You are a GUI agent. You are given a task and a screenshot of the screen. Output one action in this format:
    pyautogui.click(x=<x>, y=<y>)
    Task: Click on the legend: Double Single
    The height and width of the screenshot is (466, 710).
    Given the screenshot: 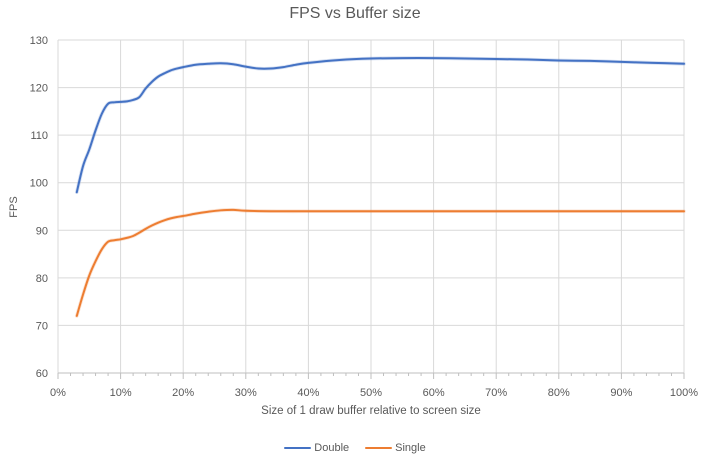 What is the action you would take?
    pyautogui.click(x=355, y=448)
    